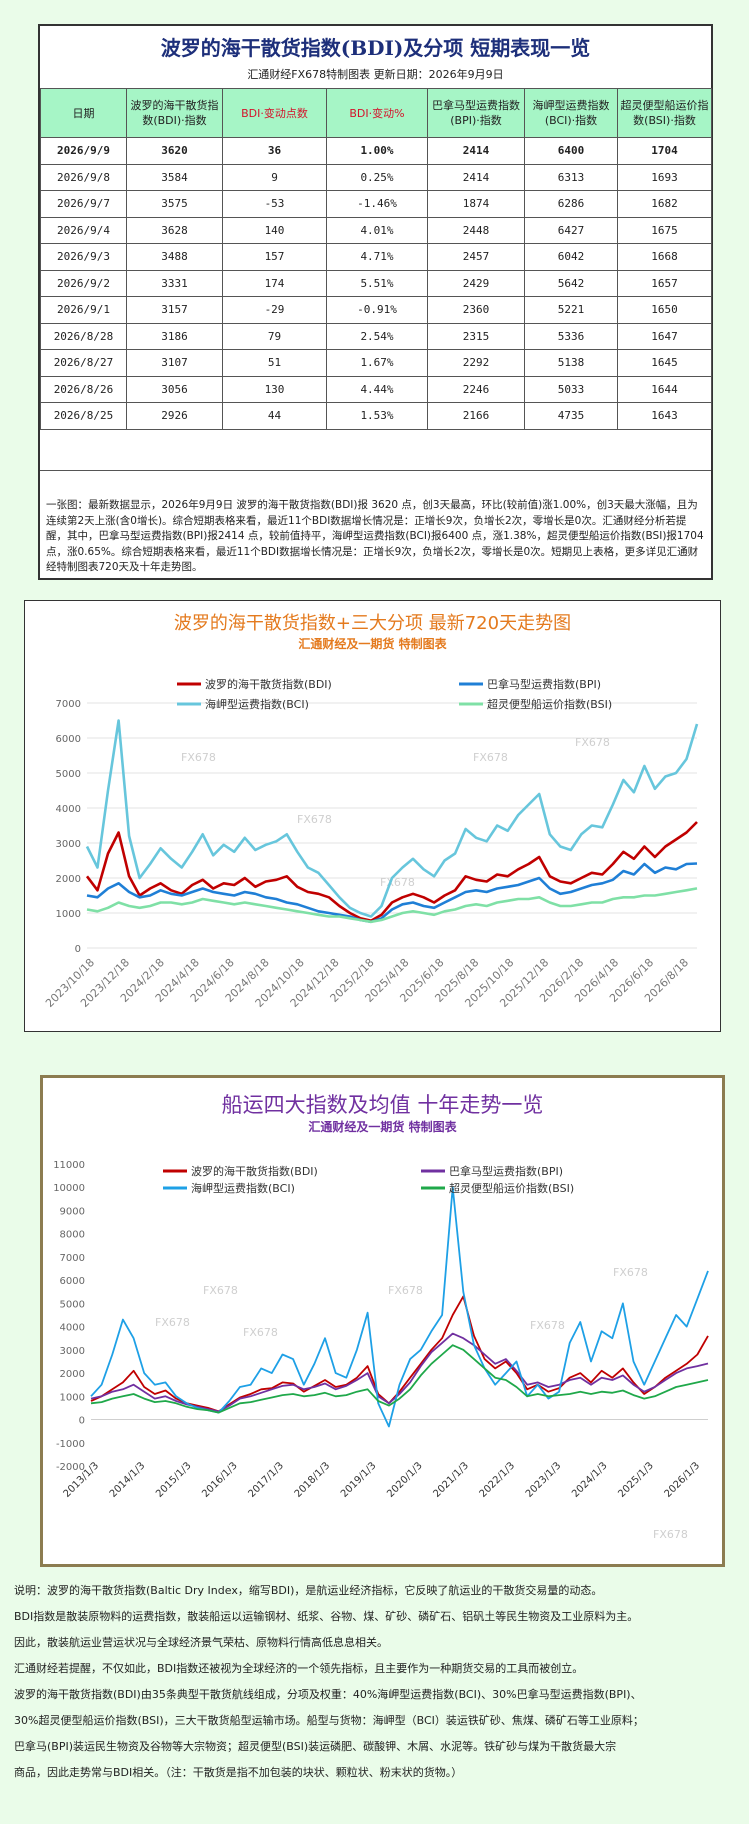 This screenshot has width=749, height=1824. I want to click on table-cell: 5.51%, so click(377, 283).